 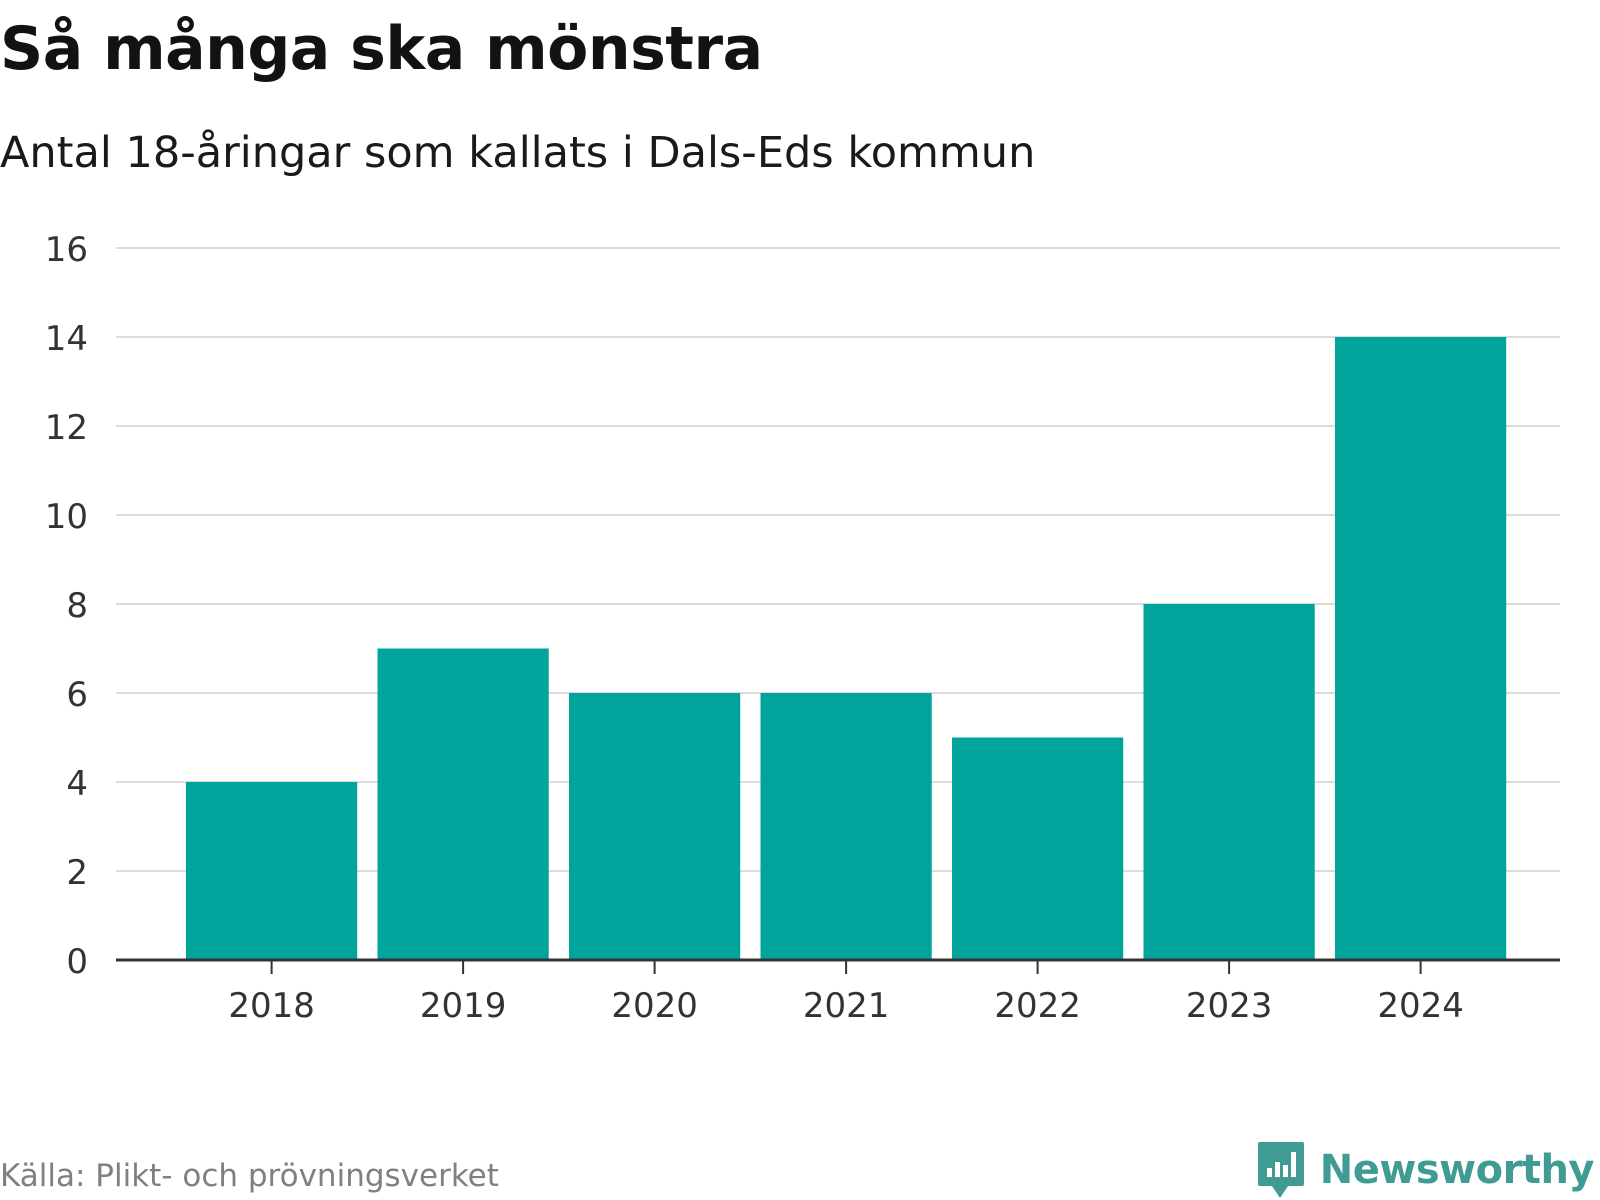 I want to click on bar-2019, so click(x=463, y=804).